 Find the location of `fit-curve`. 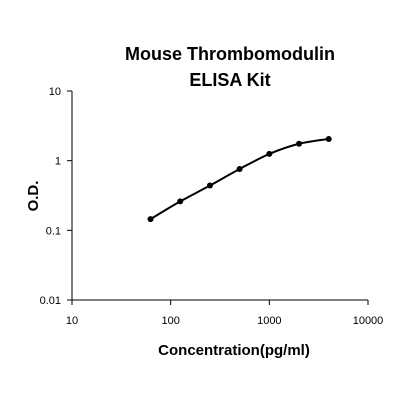

fit-curve is located at coordinates (239, 178).